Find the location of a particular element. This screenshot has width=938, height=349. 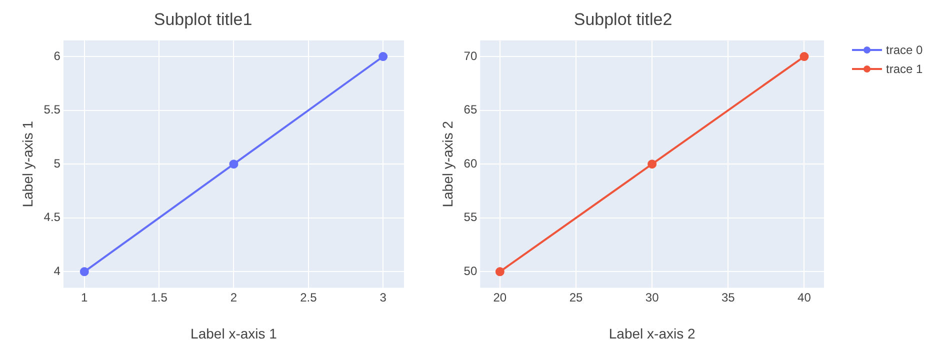

y-tick-label: 55 is located at coordinates (471, 217).